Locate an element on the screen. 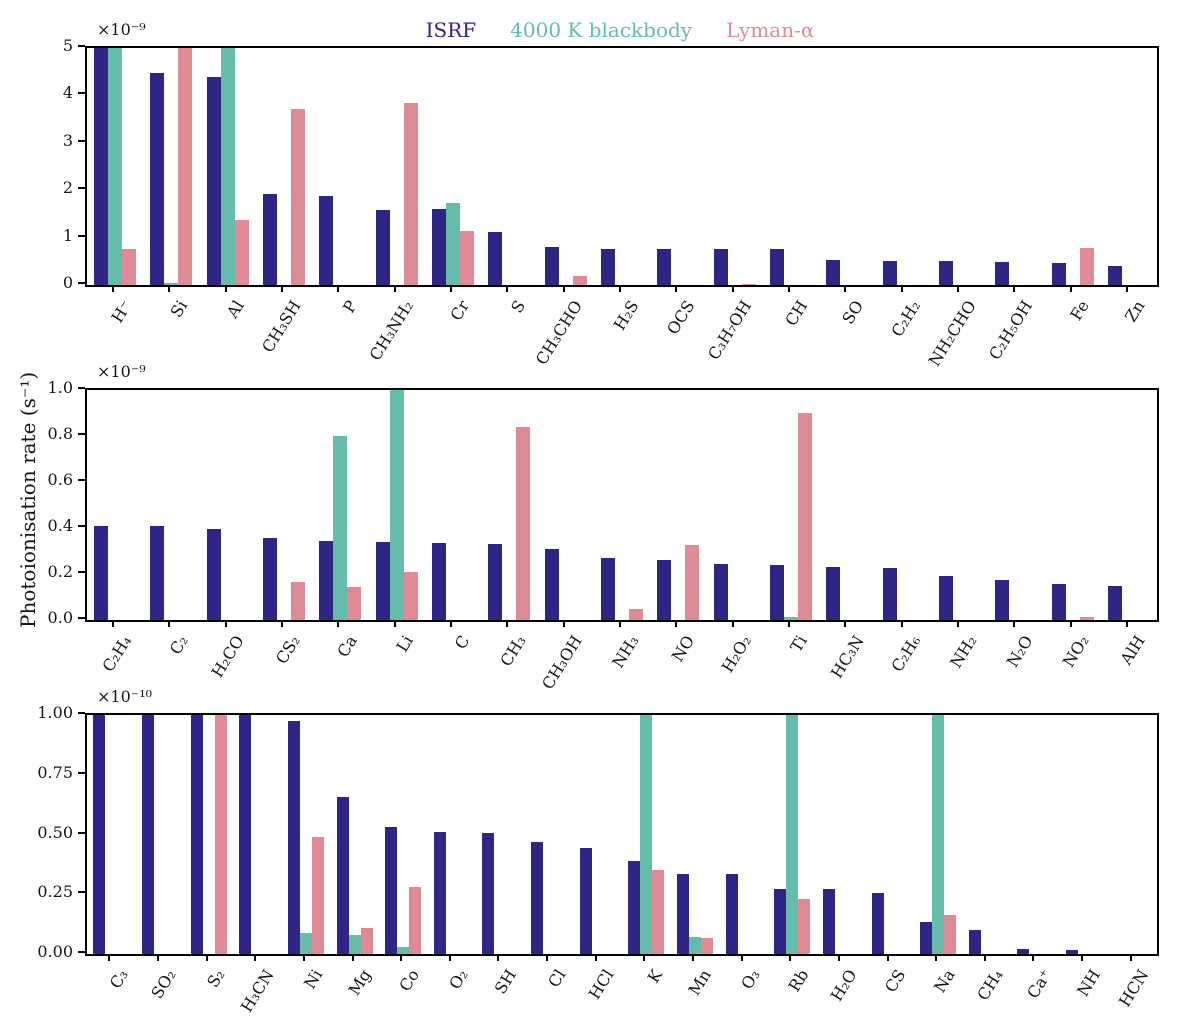 The width and height of the screenshot is (1200, 1024). y-offset-label-middle: ×10⁻⁹ is located at coordinates (121, 371).